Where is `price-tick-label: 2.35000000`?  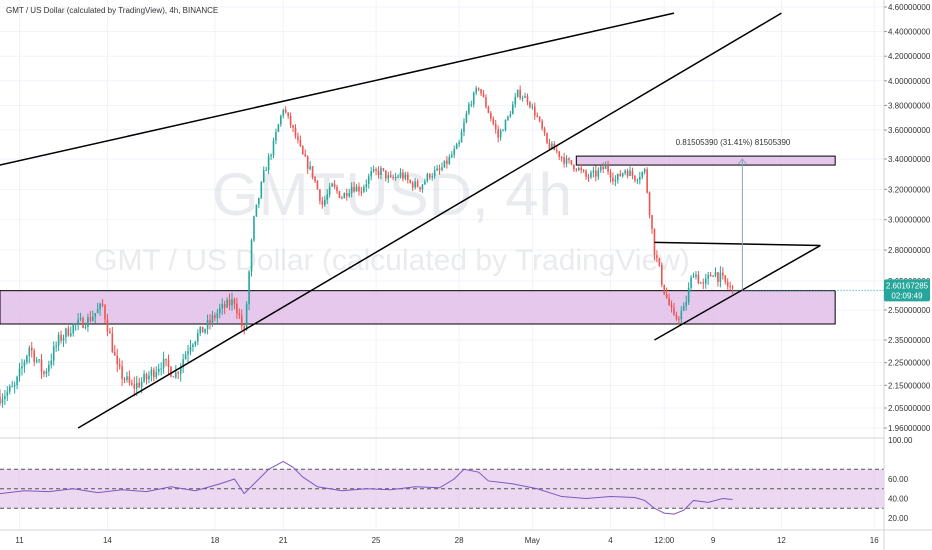
price-tick-label: 2.35000000 is located at coordinates (909, 340).